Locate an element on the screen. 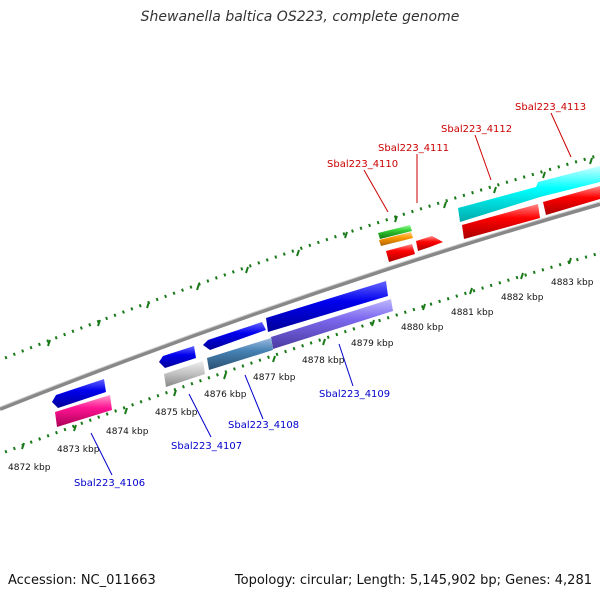 The image size is (600, 600). ruler-label: 4878 kbp is located at coordinates (323, 361).